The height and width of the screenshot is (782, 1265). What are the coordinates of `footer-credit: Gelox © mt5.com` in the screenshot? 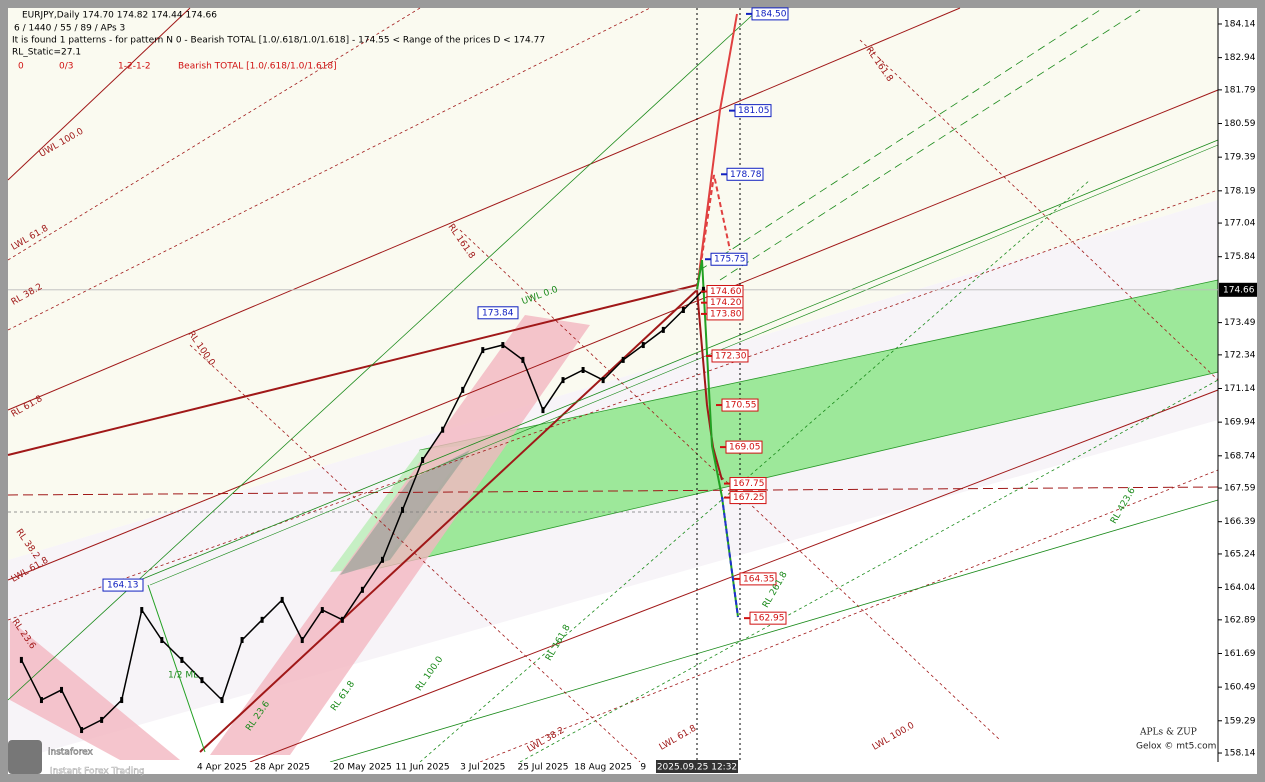 It's located at (1176, 747).